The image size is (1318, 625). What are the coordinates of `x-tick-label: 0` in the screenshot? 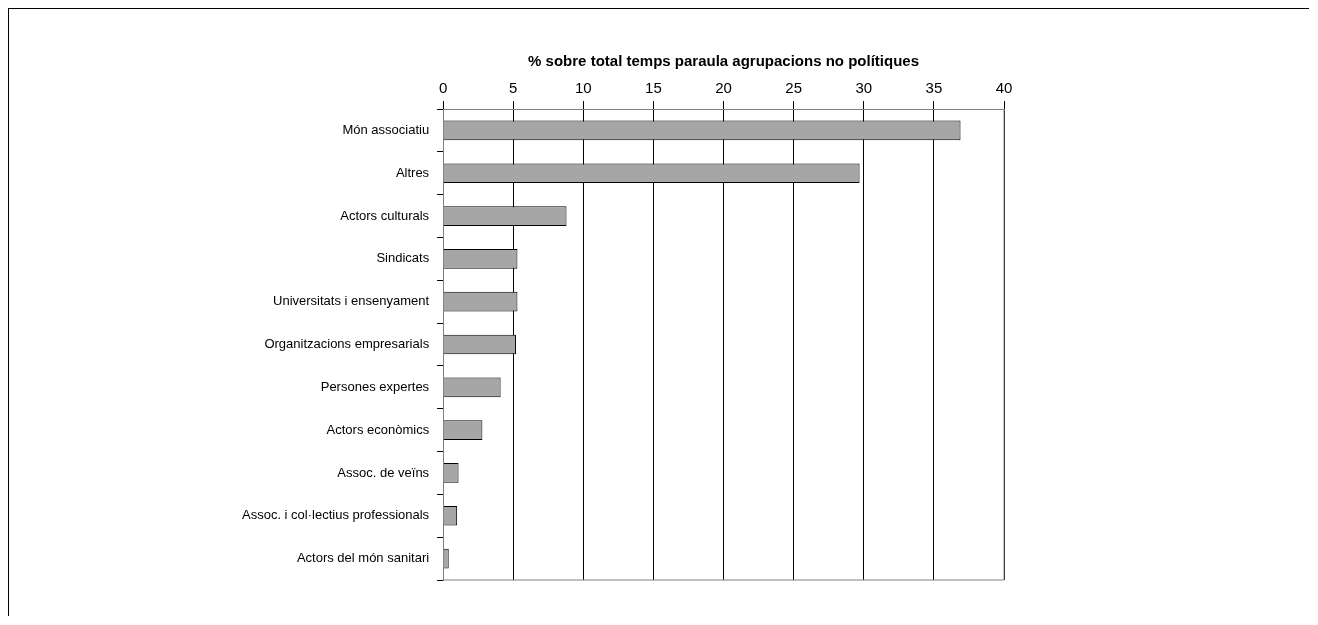 It's located at (443, 88).